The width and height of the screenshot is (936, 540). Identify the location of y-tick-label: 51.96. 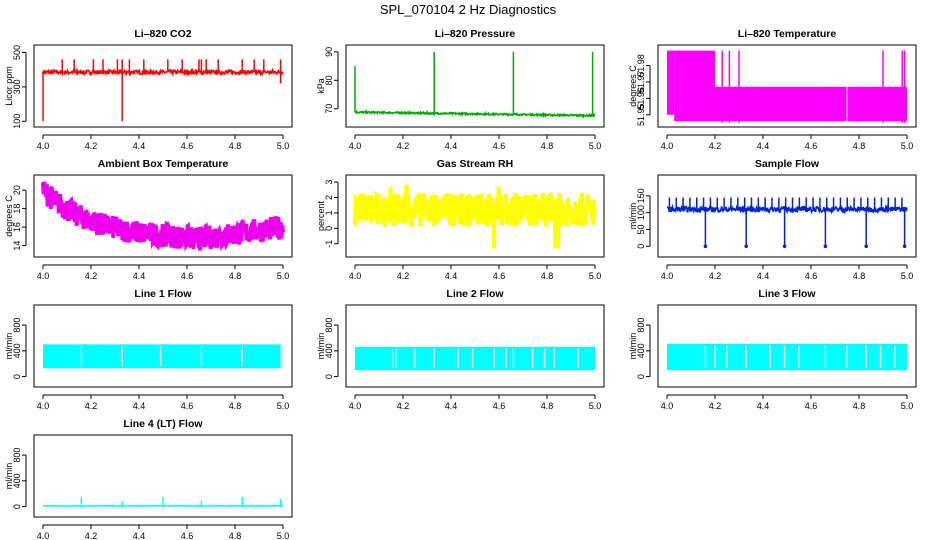
(641, 98).